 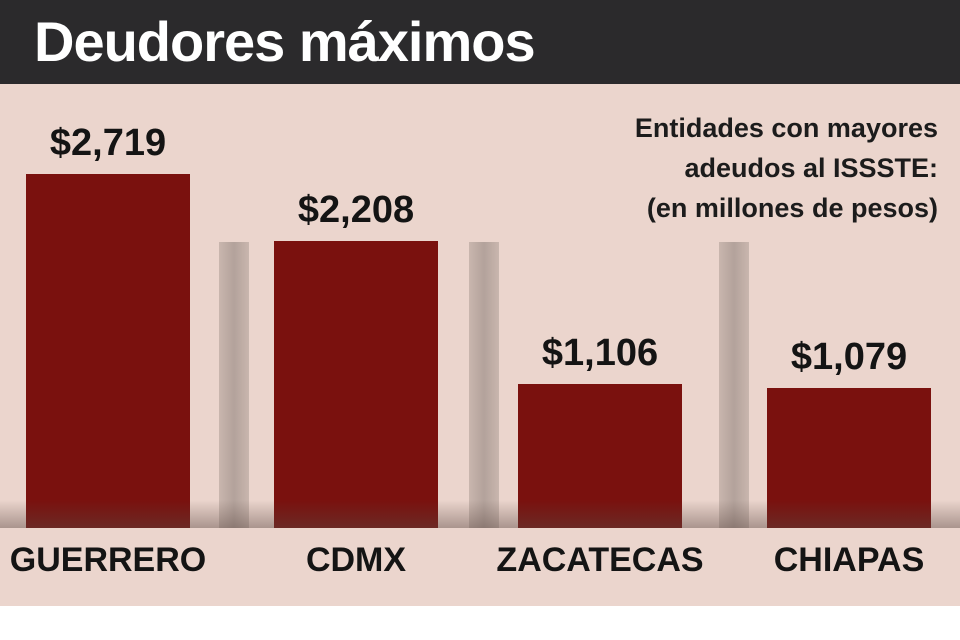 I want to click on subtitle-line-3: (en millones de pesos), so click(x=792, y=208).